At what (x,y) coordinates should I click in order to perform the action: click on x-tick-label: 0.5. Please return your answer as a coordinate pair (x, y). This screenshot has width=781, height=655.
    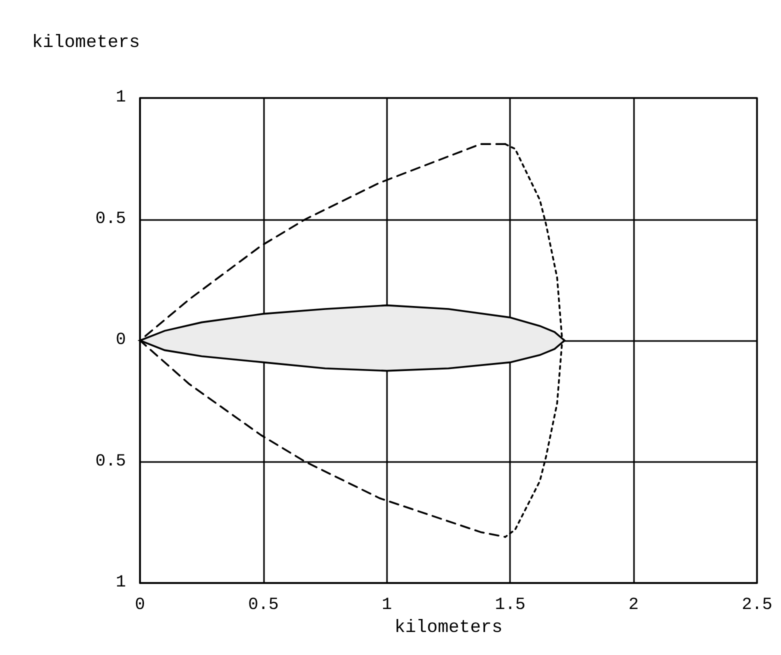
    Looking at the image, I should click on (263, 605).